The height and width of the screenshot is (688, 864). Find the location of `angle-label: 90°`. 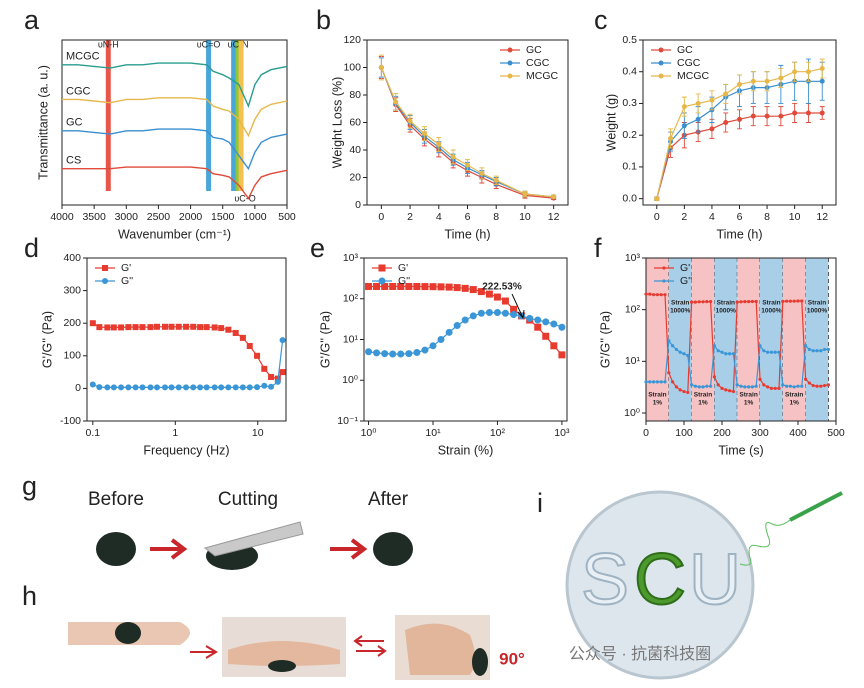

angle-label: 90° is located at coordinates (512, 658).